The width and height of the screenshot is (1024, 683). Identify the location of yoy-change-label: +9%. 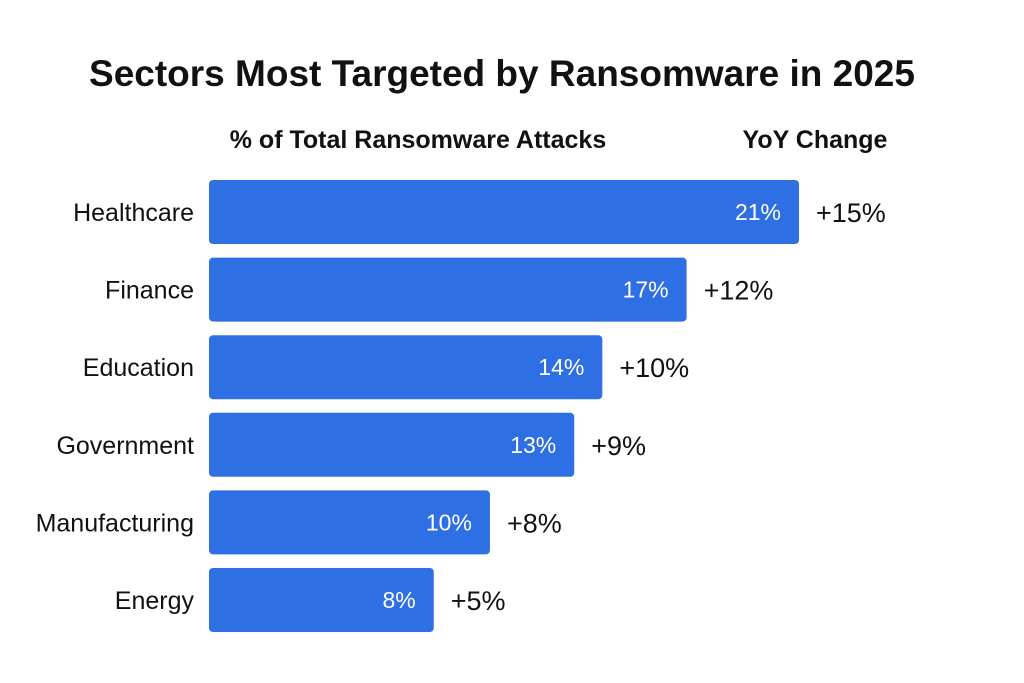
(618, 446).